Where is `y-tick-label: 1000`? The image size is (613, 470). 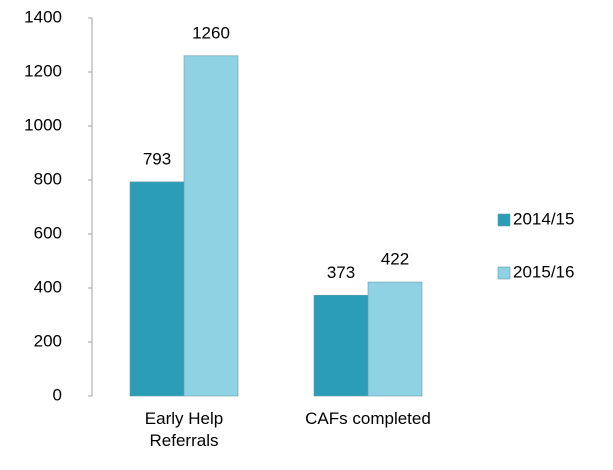
y-tick-label: 1000 is located at coordinates (43, 124).